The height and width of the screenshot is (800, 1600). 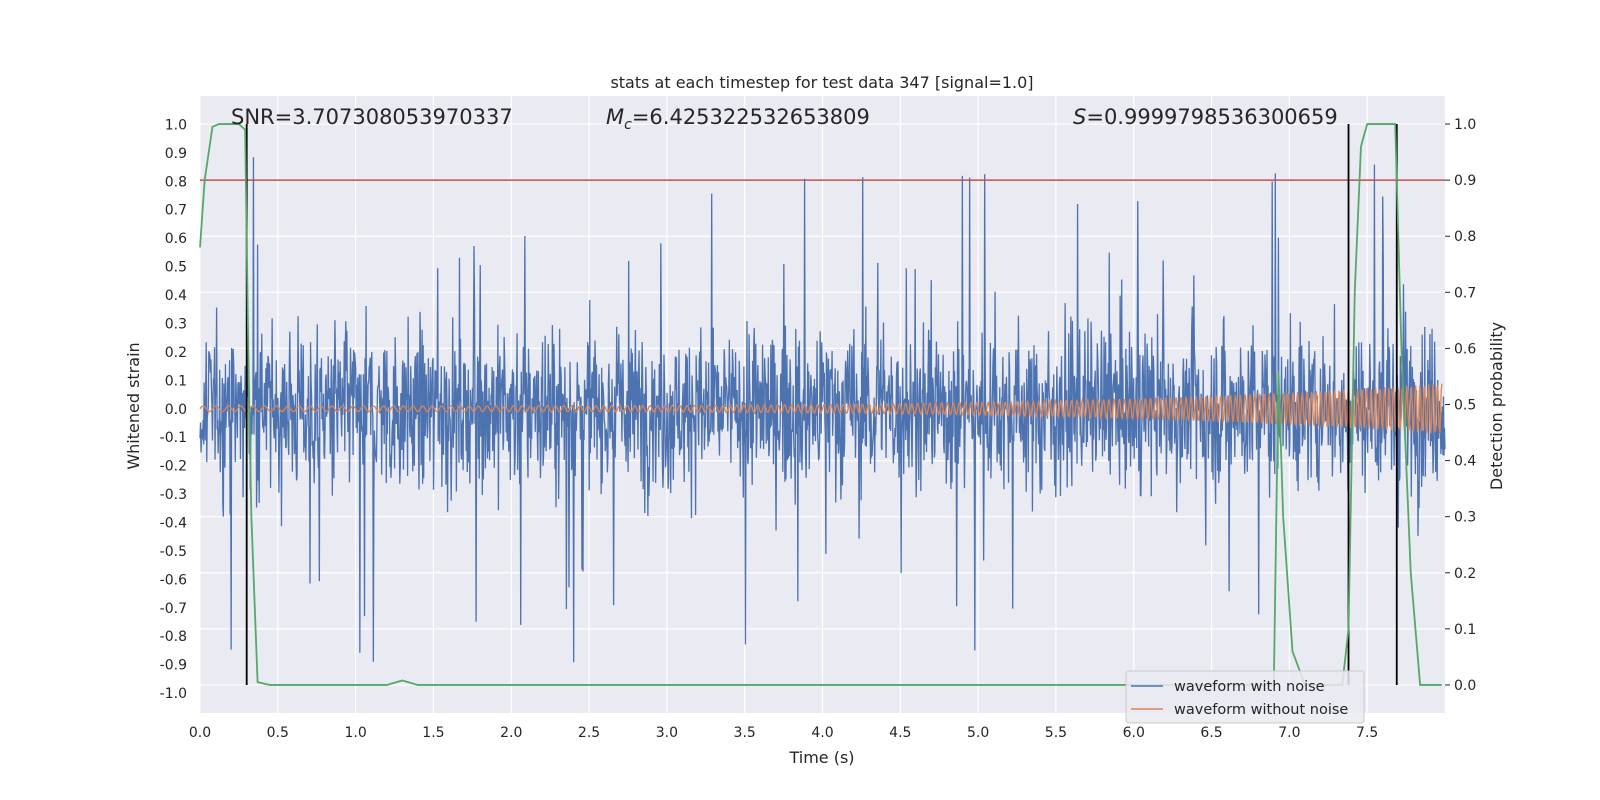 I want to click on legend-box, so click(x=1245, y=697).